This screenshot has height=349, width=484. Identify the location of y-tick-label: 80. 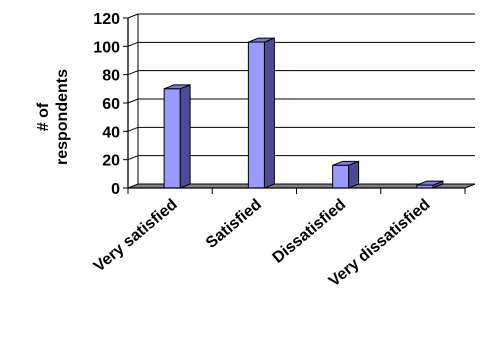
(111, 76).